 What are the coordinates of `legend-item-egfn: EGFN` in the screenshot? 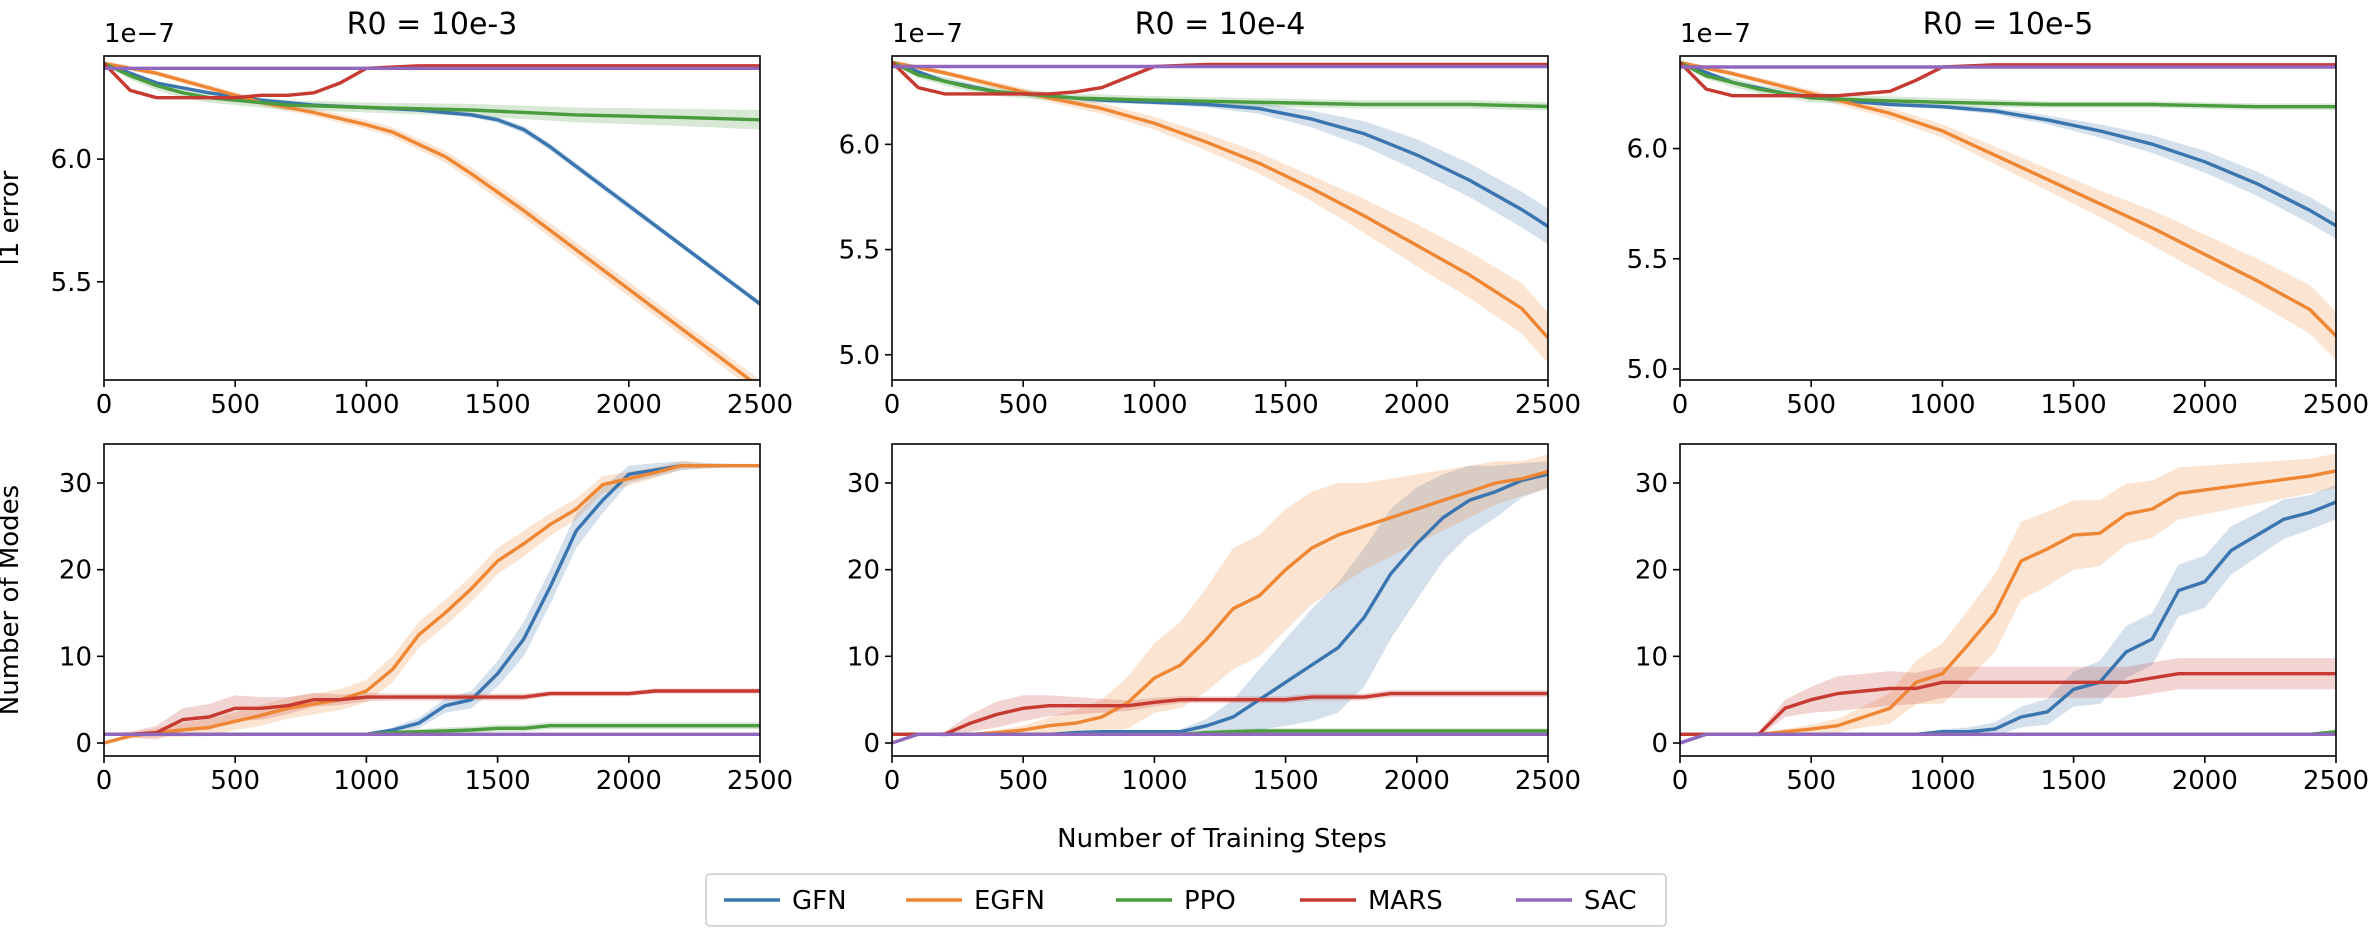 It's located at (975, 901).